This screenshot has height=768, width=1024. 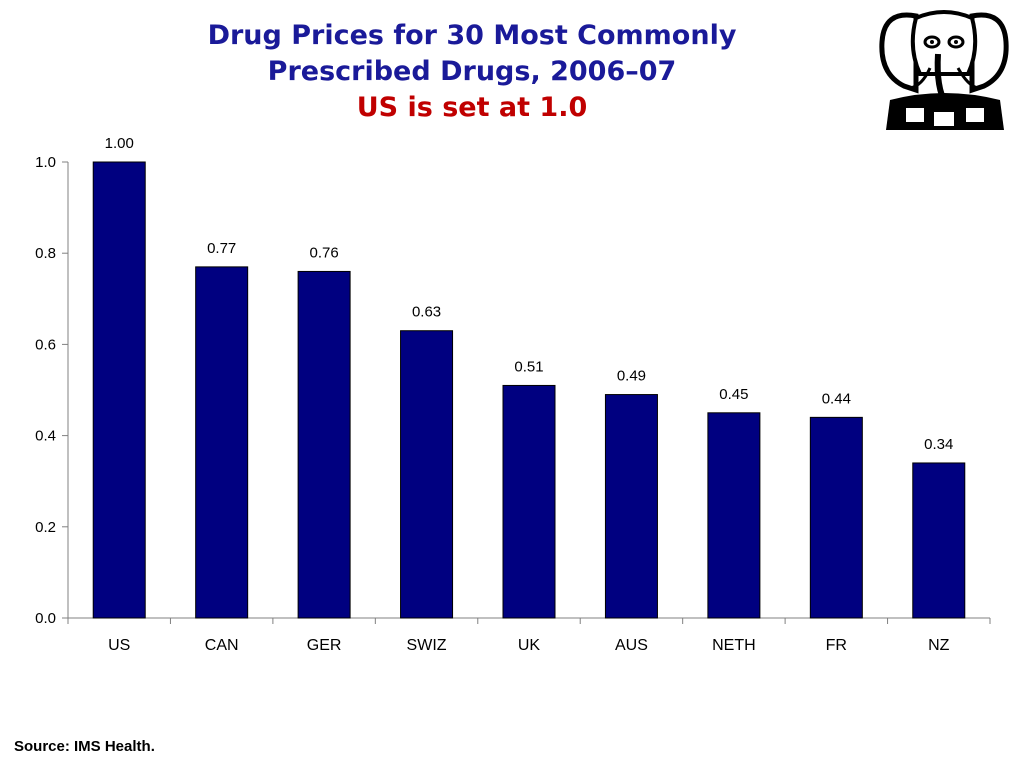 What do you see at coordinates (45, 162) in the screenshot?
I see `y-tick-label: 1.0` at bounding box center [45, 162].